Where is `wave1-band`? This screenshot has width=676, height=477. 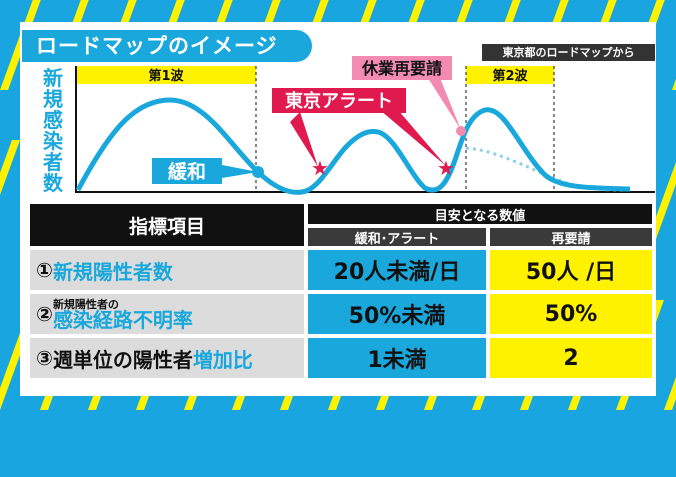
wave1-band is located at coordinates (166, 75).